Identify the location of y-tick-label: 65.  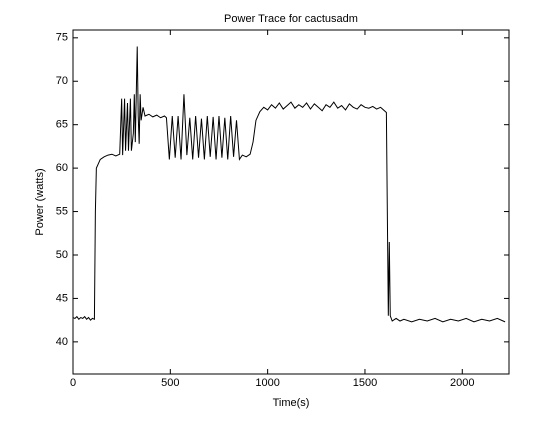
(62, 125).